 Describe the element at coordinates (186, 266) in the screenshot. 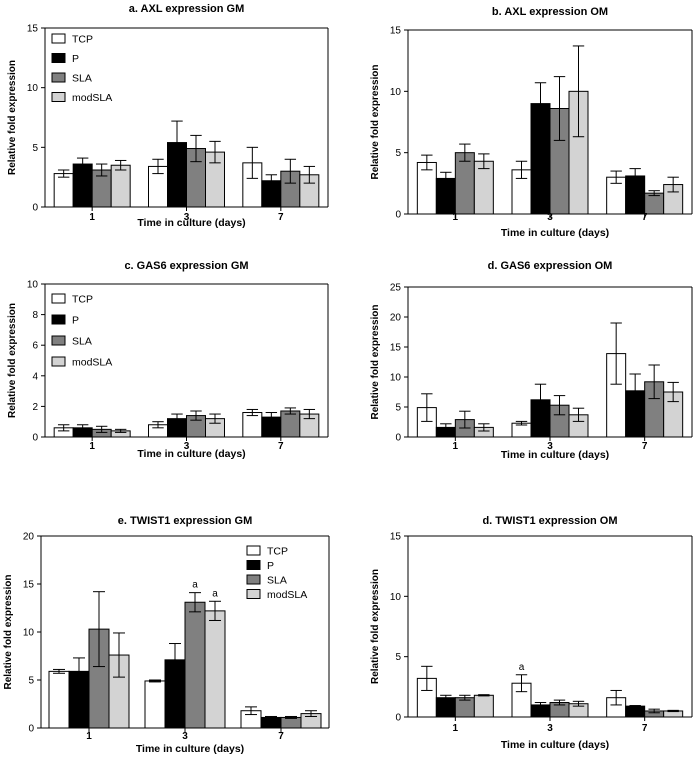

I see `chart-title: c. GAS6 expression GM` at that location.